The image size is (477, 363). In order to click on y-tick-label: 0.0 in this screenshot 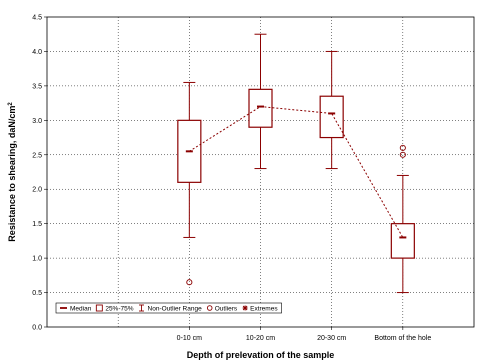, I will do `click(37, 328)`.